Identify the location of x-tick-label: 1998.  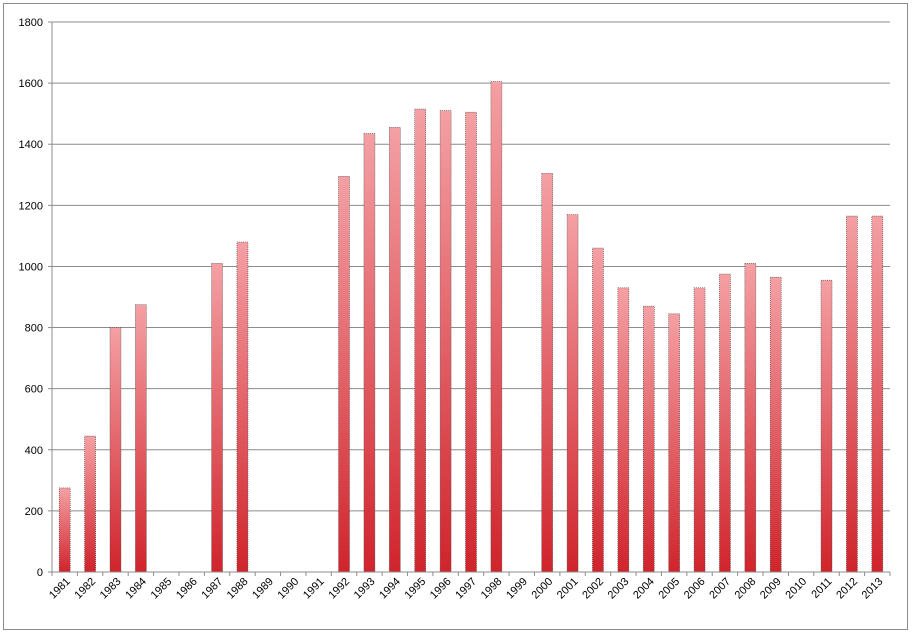
(492, 589).